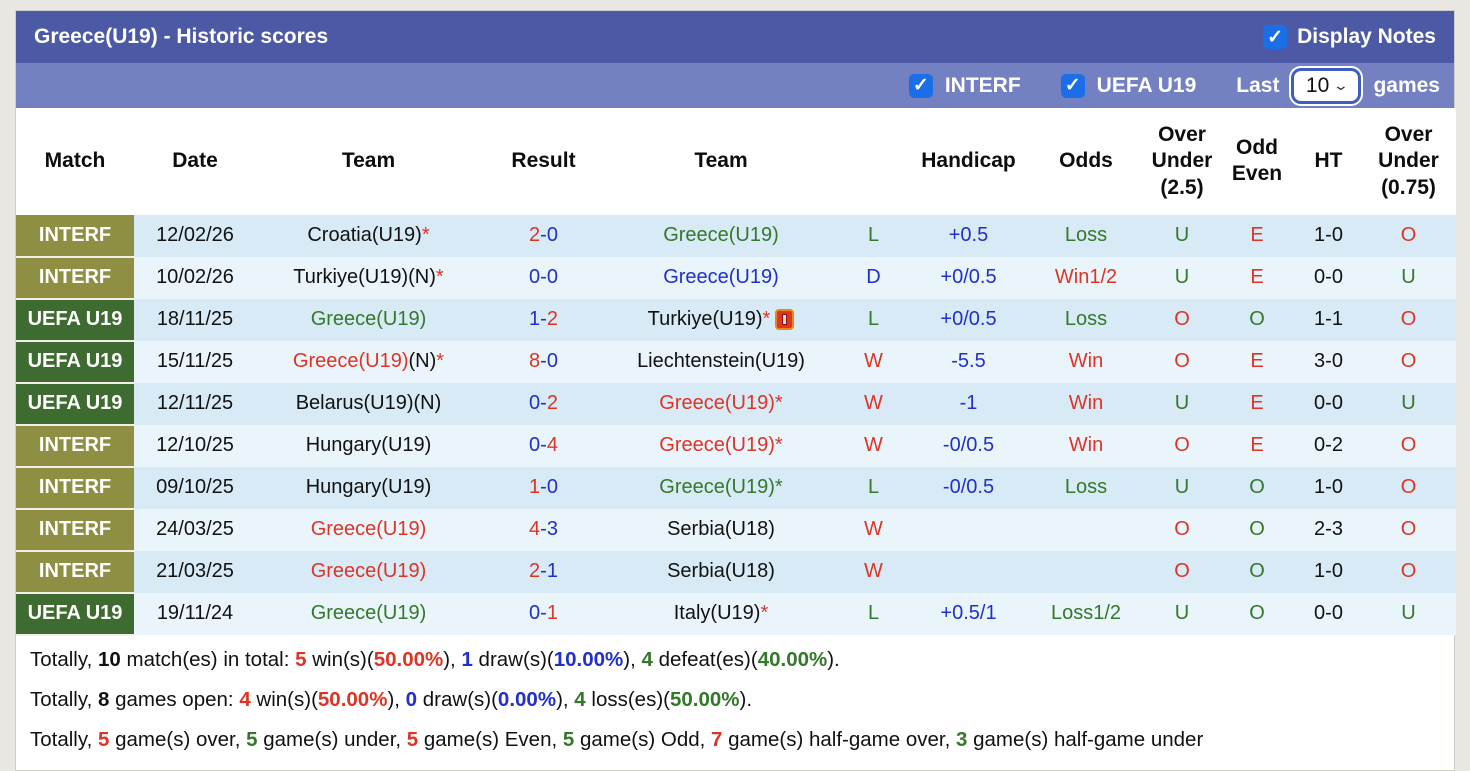 This screenshot has height=771, width=1470. Describe the element at coordinates (968, 277) in the screenshot. I see `handicap-value: +0/0.5` at that location.